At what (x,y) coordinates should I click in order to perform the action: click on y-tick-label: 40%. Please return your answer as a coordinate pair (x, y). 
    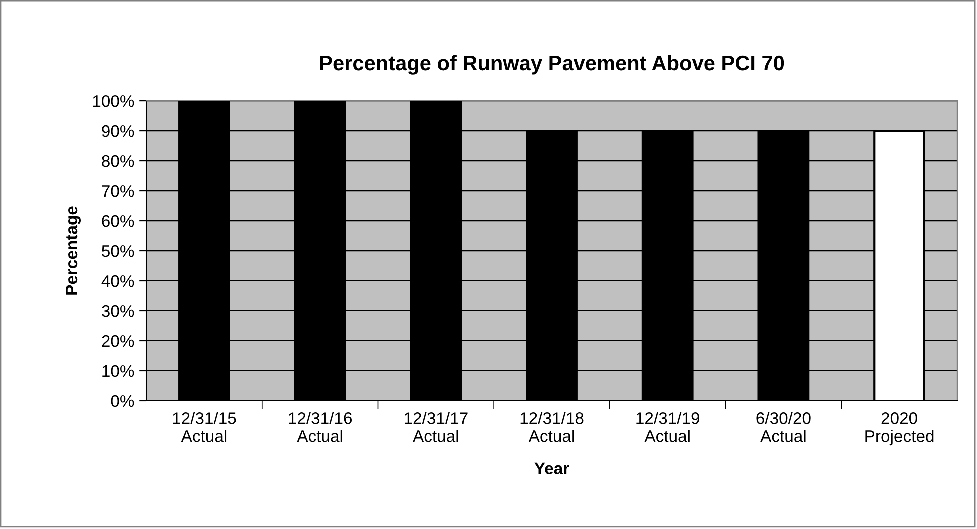
    Looking at the image, I should click on (118, 281).